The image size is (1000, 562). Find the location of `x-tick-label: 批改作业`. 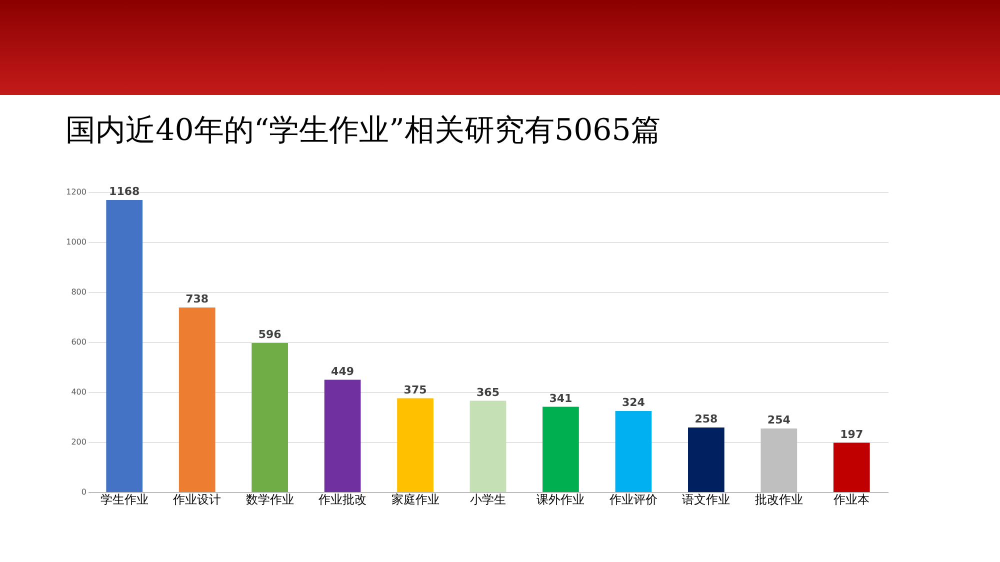

x-tick-label: 批改作业 is located at coordinates (778, 499).